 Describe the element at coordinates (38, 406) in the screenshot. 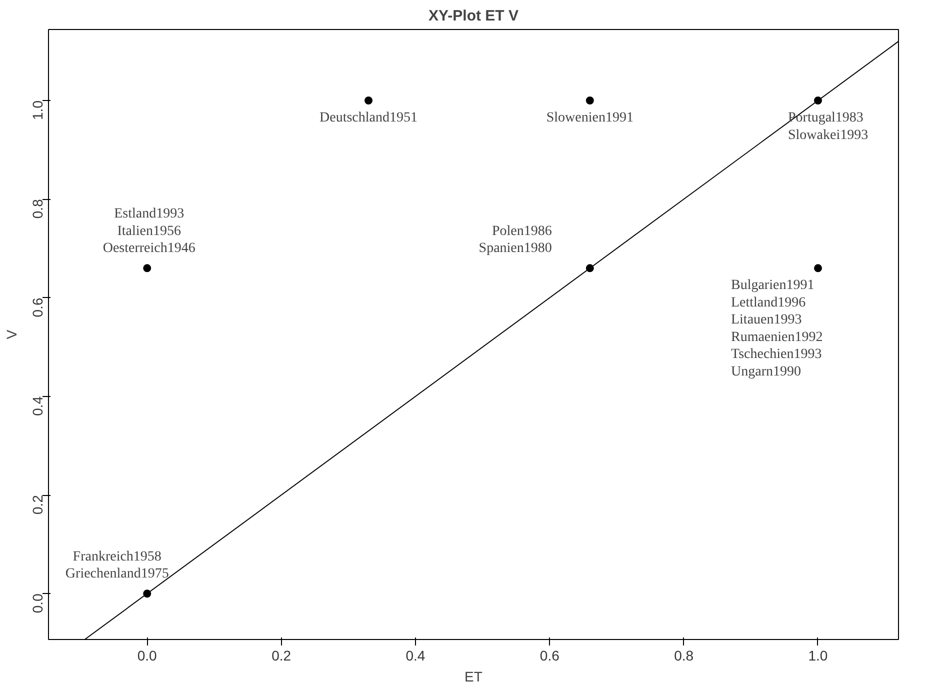

I see `y-tick-label: 0.4` at that location.